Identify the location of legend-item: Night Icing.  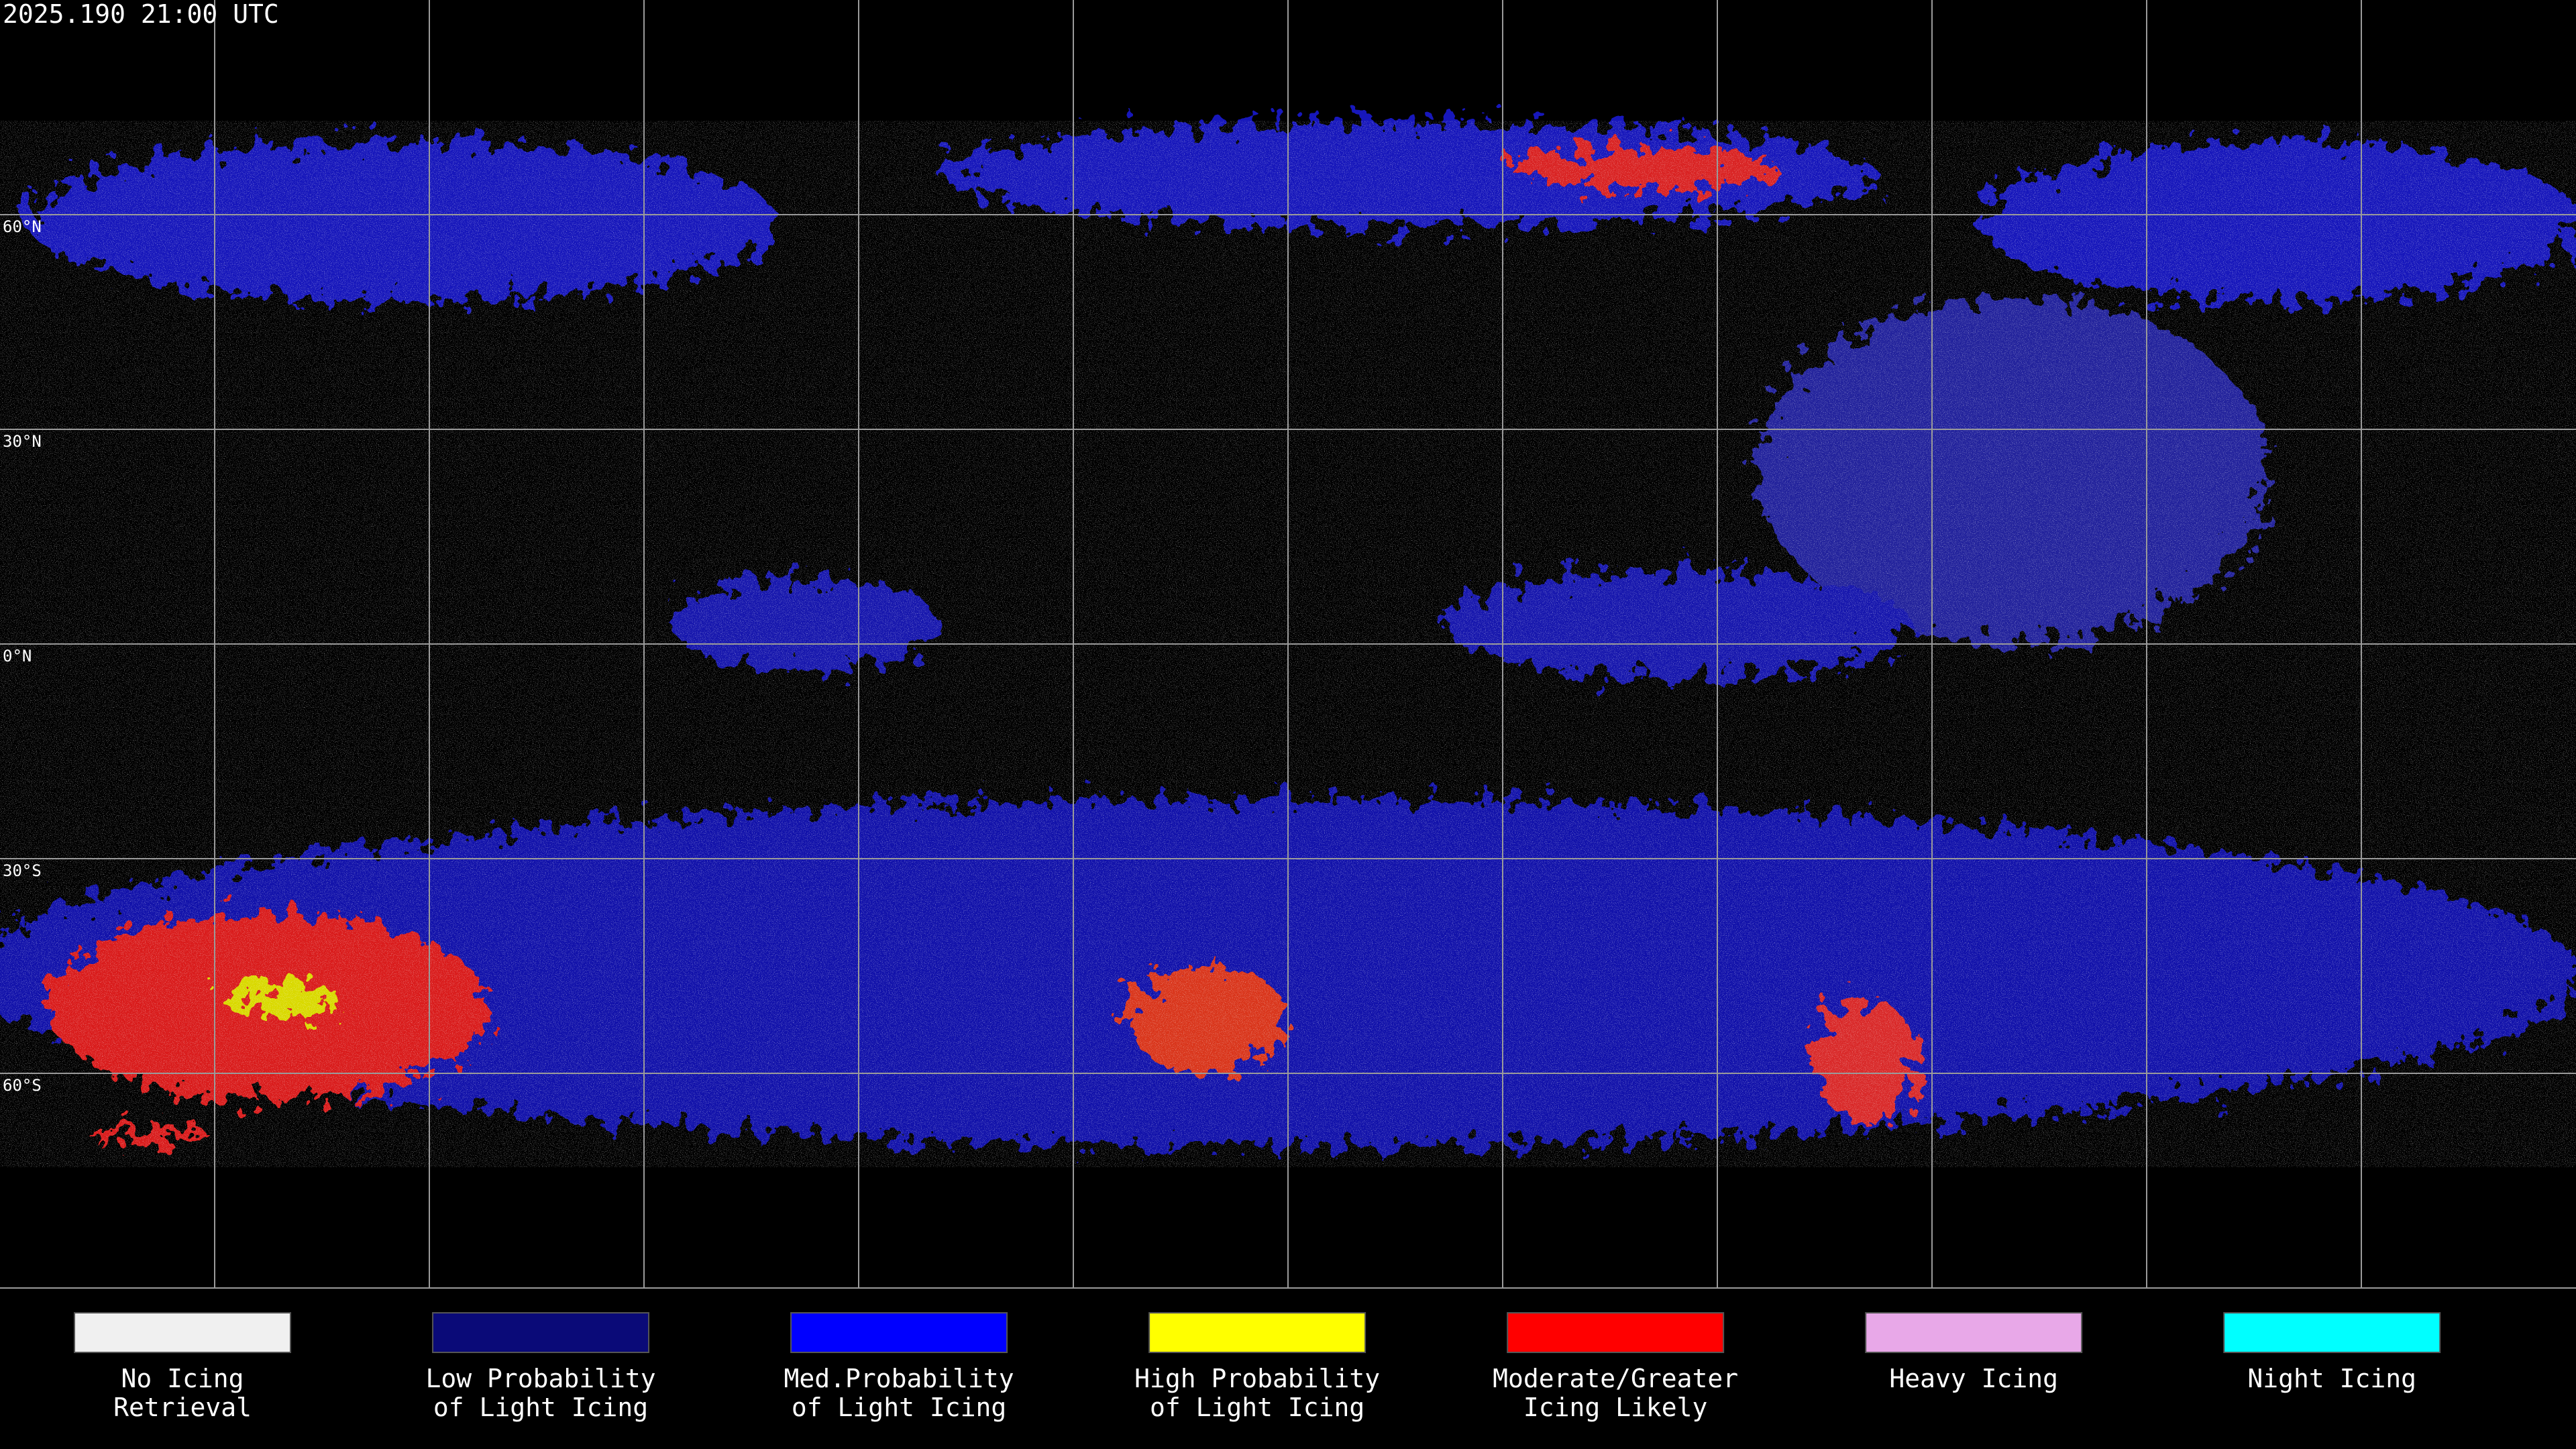
(2332, 1352).